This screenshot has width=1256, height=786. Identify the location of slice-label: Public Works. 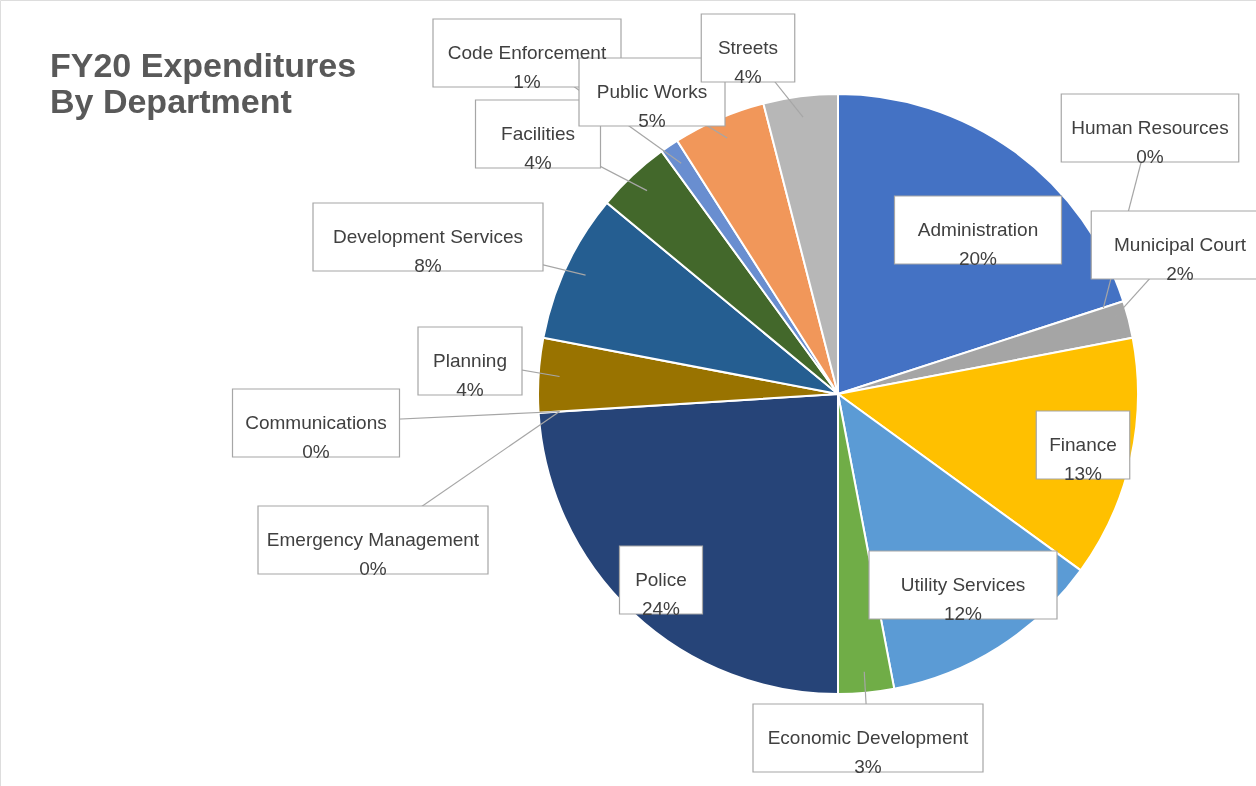
(652, 91).